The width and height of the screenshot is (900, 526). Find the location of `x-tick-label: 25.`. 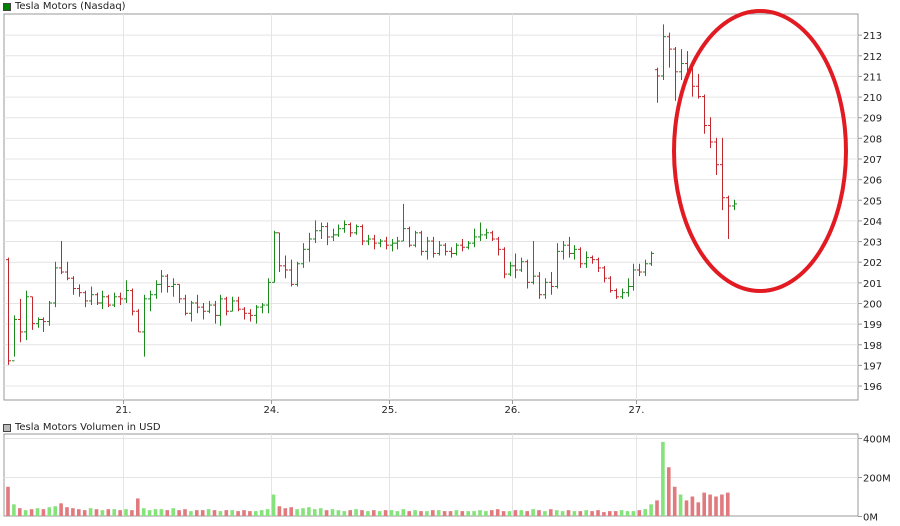

x-tick-label: 25. is located at coordinates (390, 410).